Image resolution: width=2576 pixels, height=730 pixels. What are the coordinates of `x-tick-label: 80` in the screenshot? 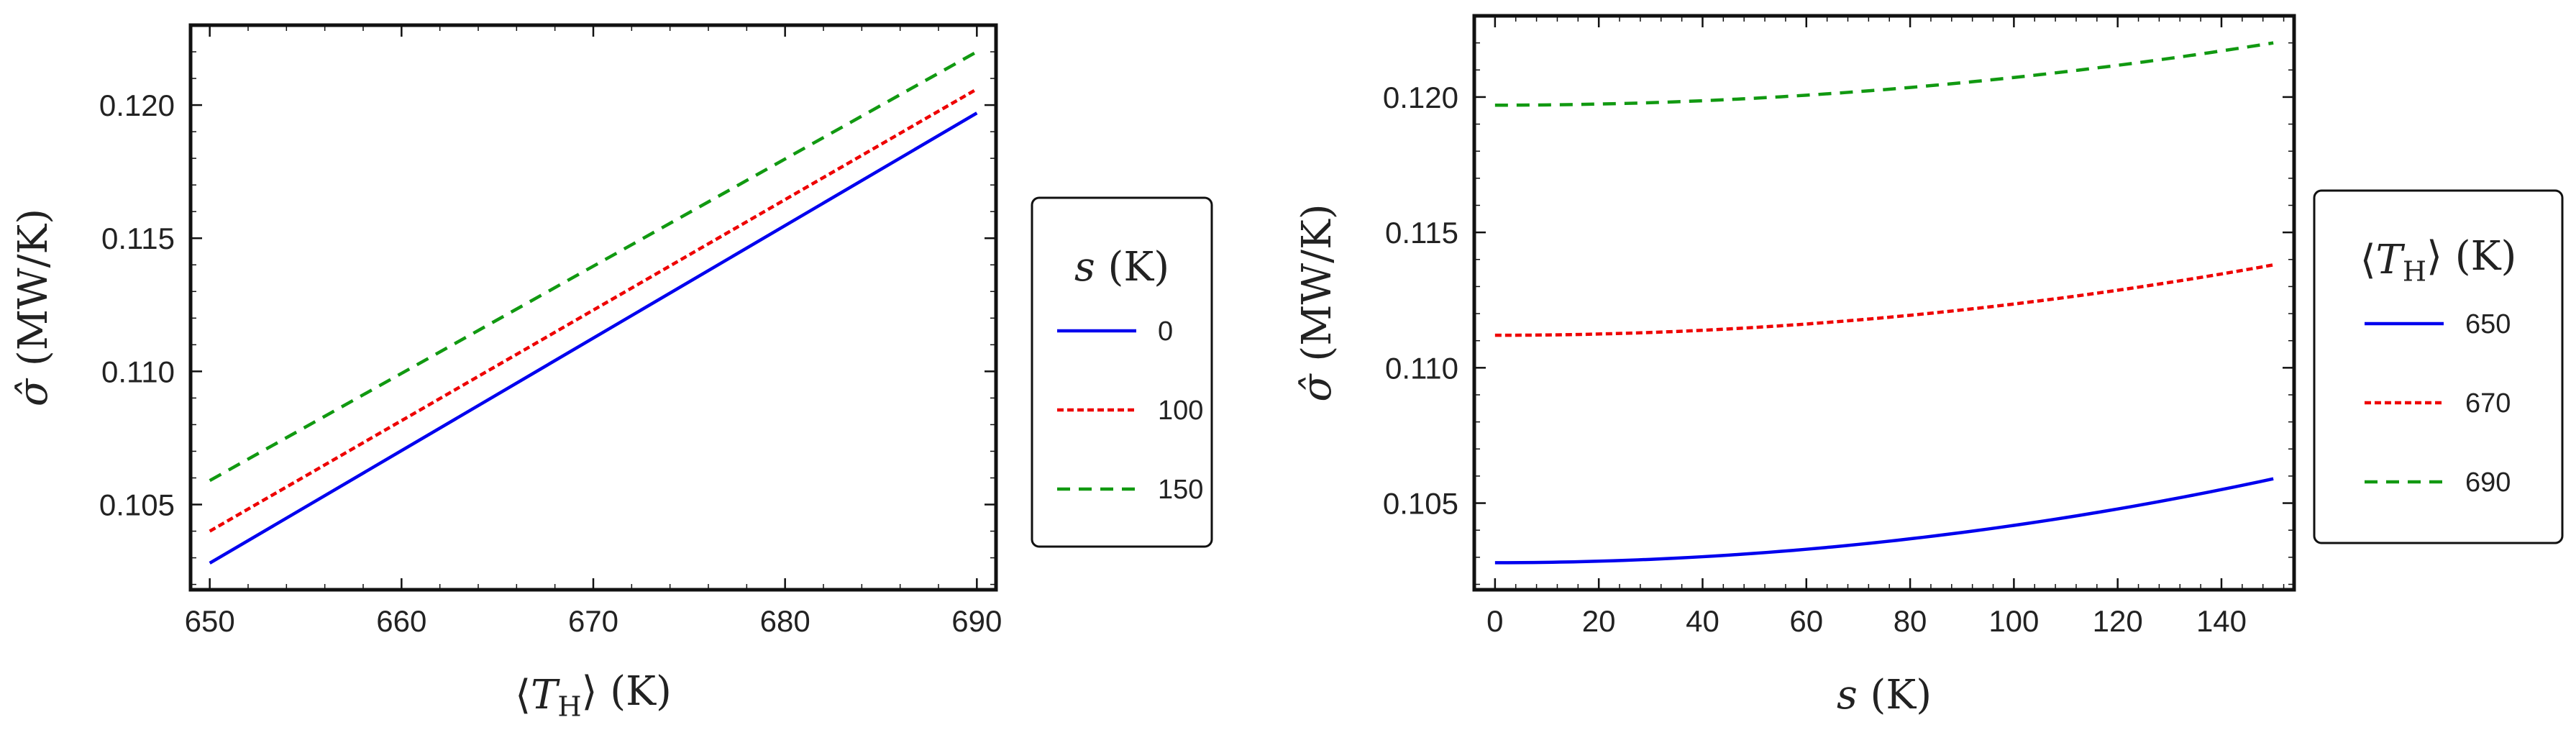 It's located at (1910, 621).